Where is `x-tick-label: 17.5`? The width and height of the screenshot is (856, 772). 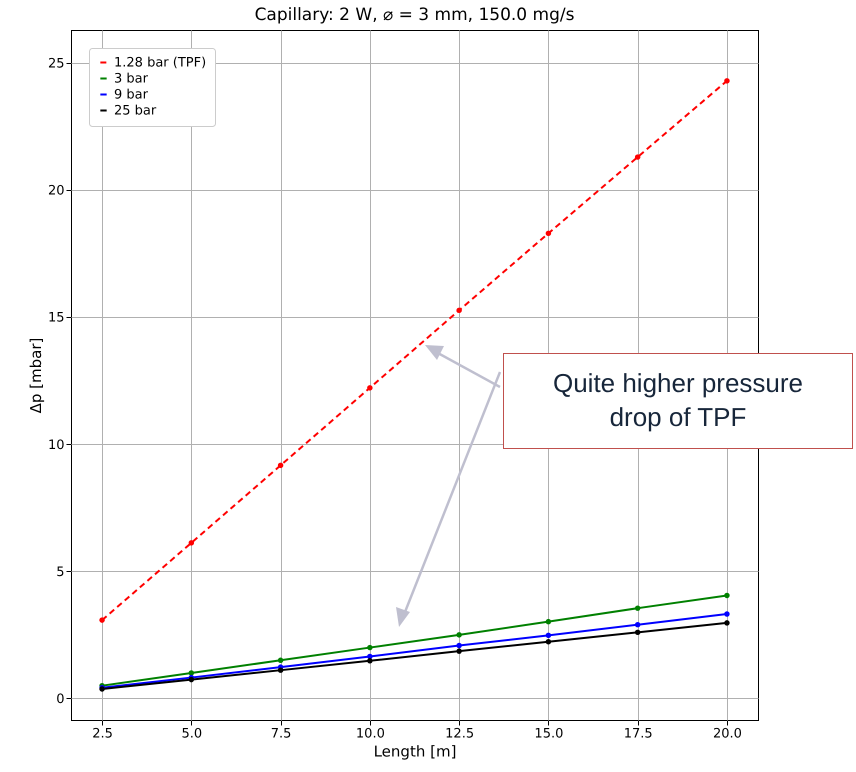 x-tick-label: 17.5 is located at coordinates (638, 734).